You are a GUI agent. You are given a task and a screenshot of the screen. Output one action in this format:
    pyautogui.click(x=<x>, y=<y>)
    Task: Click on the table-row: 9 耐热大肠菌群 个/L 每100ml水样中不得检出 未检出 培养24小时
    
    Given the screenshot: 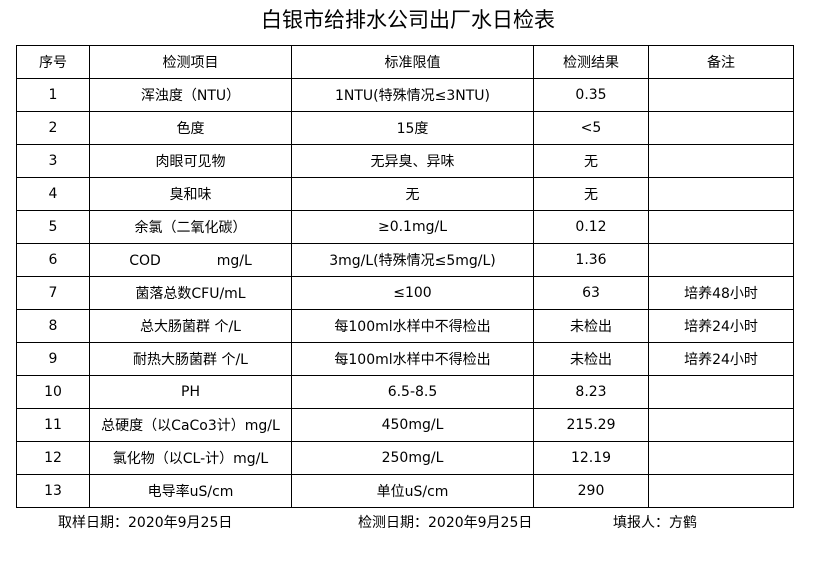 What is the action you would take?
    pyautogui.click(x=405, y=359)
    